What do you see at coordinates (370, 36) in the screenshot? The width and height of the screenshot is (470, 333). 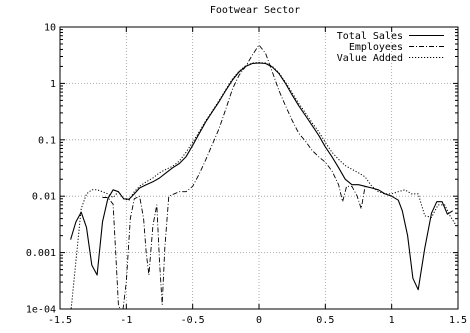 I see `legend-label: Total Sales` at bounding box center [370, 36].